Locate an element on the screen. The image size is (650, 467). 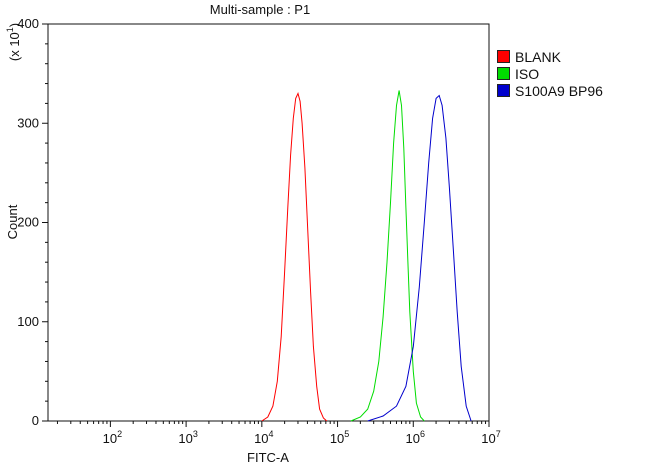
x-axis-label: FITC-A is located at coordinates (268, 457).